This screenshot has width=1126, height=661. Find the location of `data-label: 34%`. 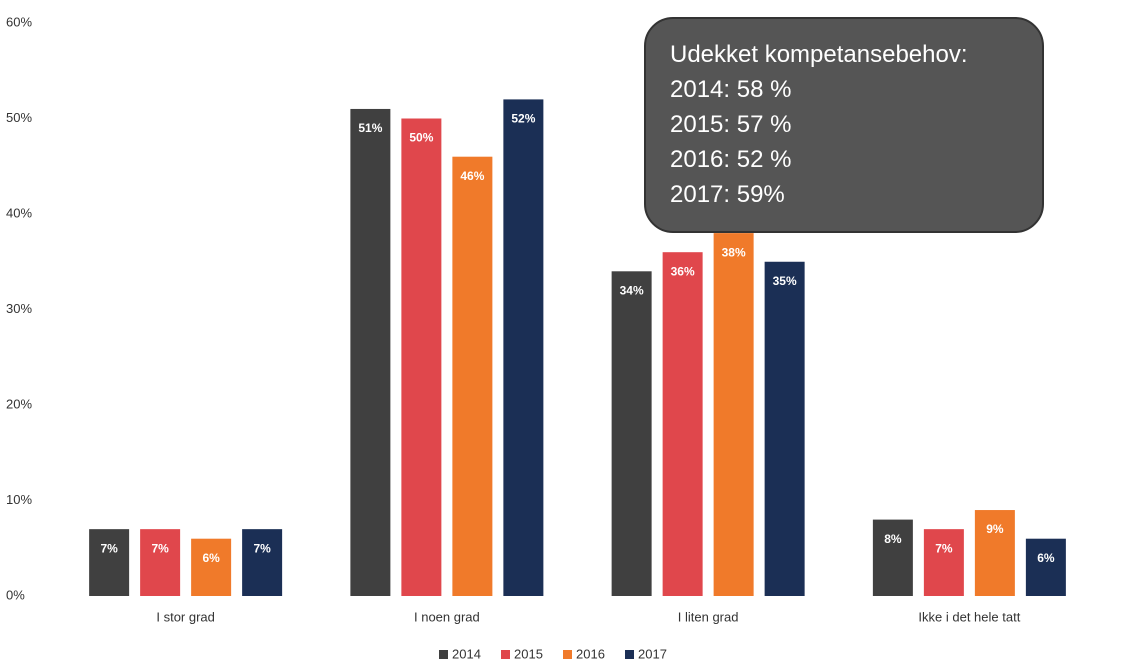

data-label: 34% is located at coordinates (632, 290).